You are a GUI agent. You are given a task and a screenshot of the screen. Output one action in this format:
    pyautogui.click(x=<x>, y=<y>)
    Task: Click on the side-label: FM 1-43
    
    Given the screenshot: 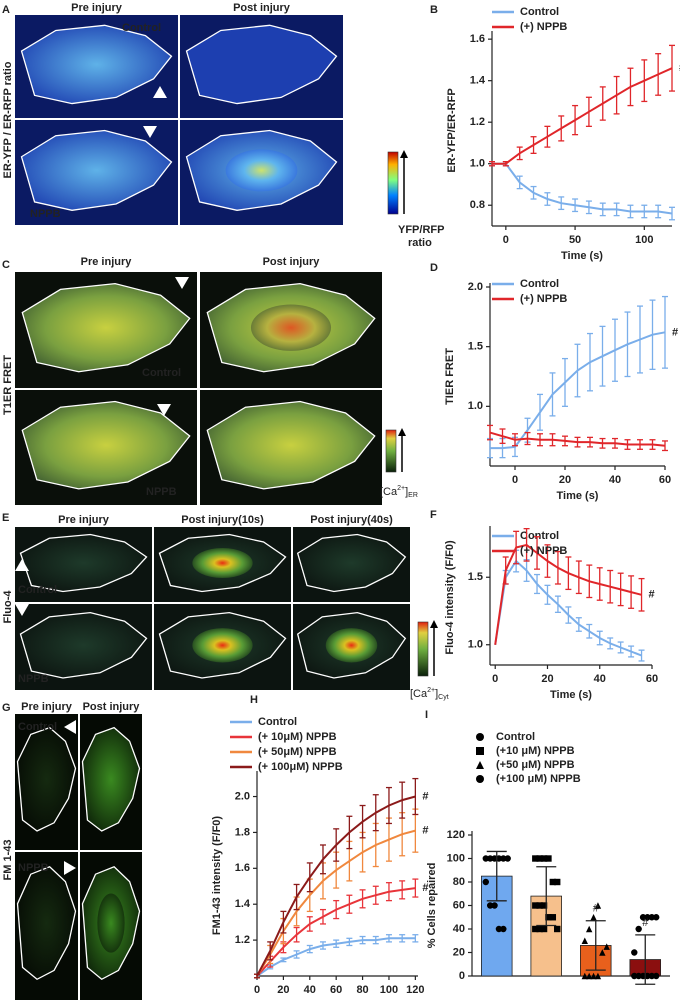 What is the action you would take?
    pyautogui.click(x=8, y=860)
    